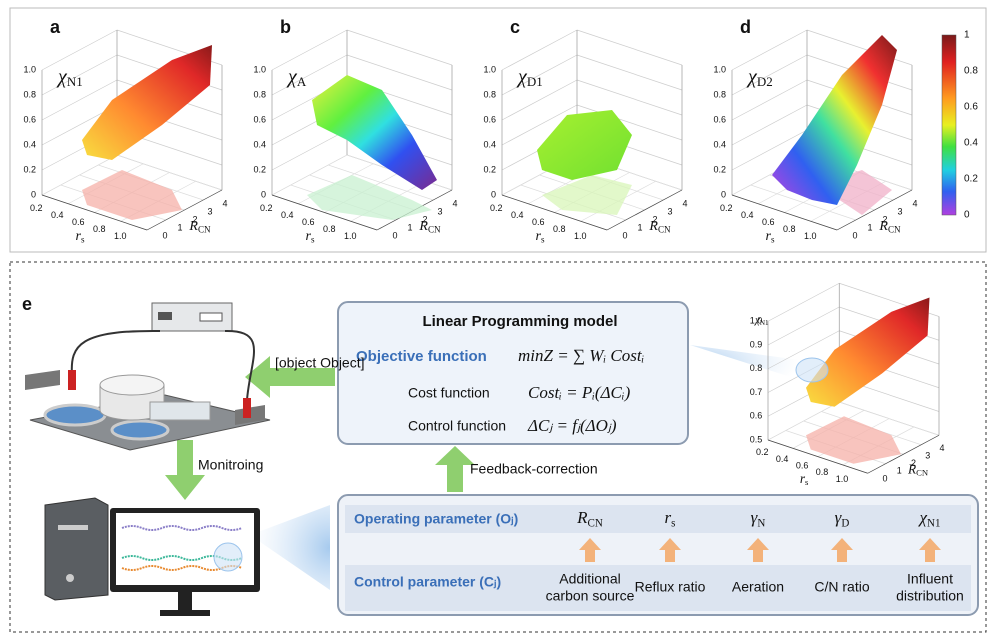  I want to click on panel-label: c, so click(515, 27).